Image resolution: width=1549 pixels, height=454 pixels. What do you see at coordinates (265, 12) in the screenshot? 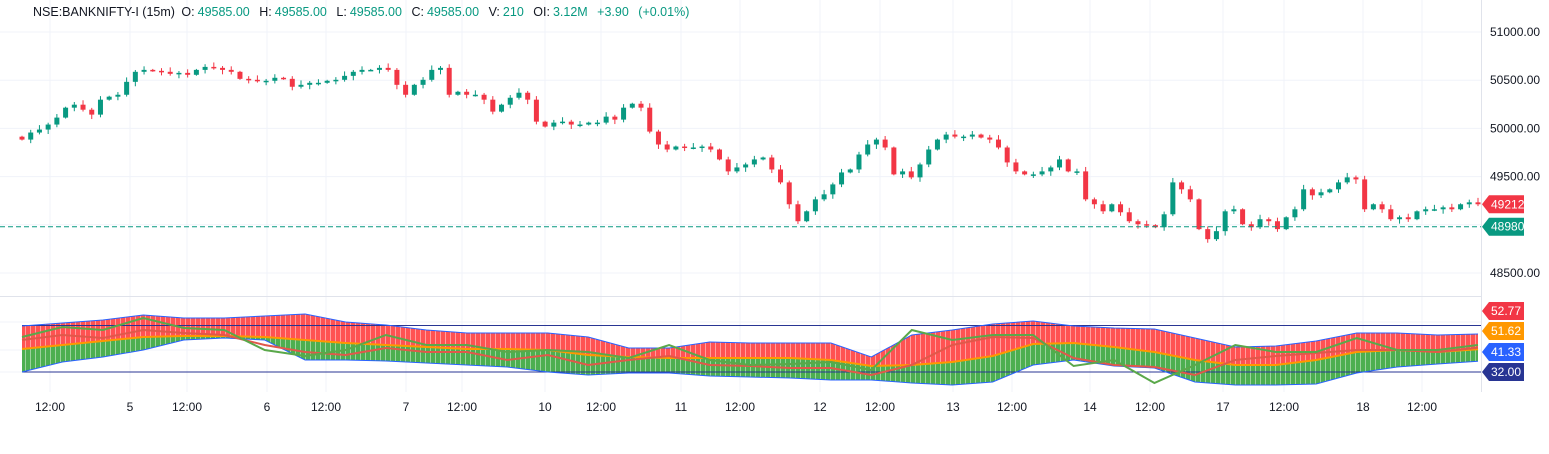
I see `high-label: H:` at bounding box center [265, 12].